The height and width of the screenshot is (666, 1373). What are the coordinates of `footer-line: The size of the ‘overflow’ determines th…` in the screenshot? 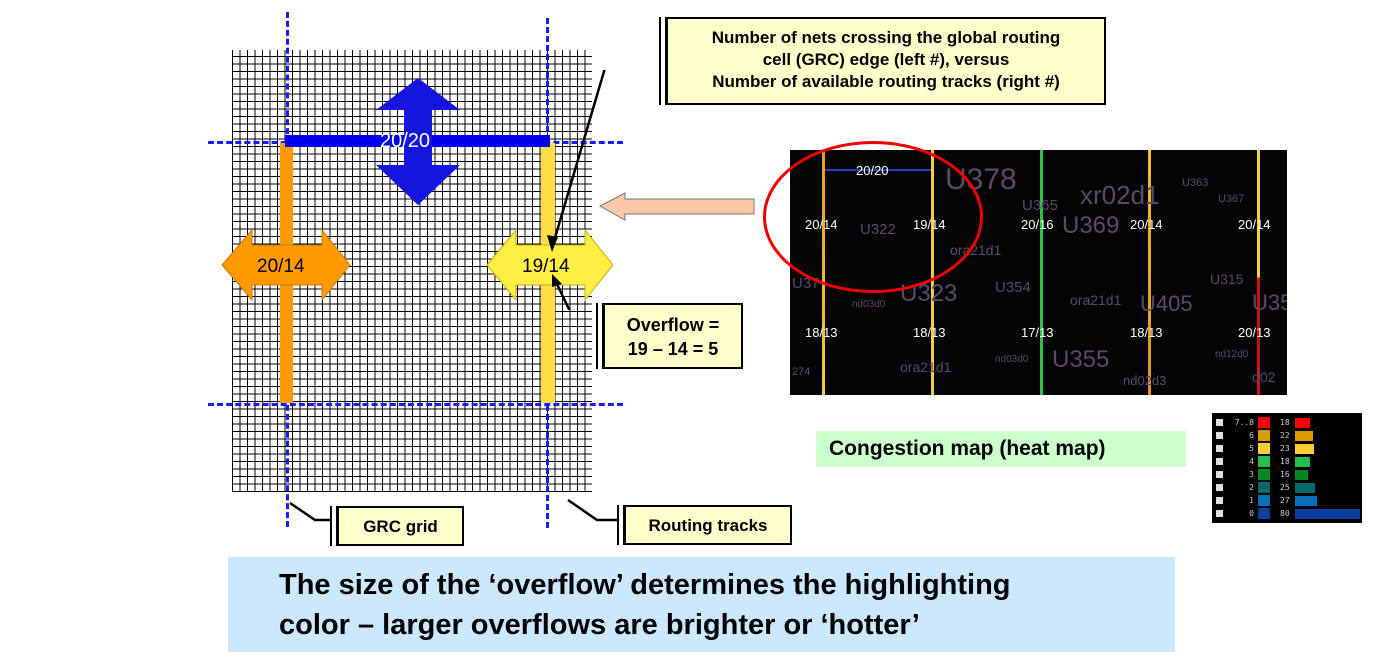 It's located at (645, 585).